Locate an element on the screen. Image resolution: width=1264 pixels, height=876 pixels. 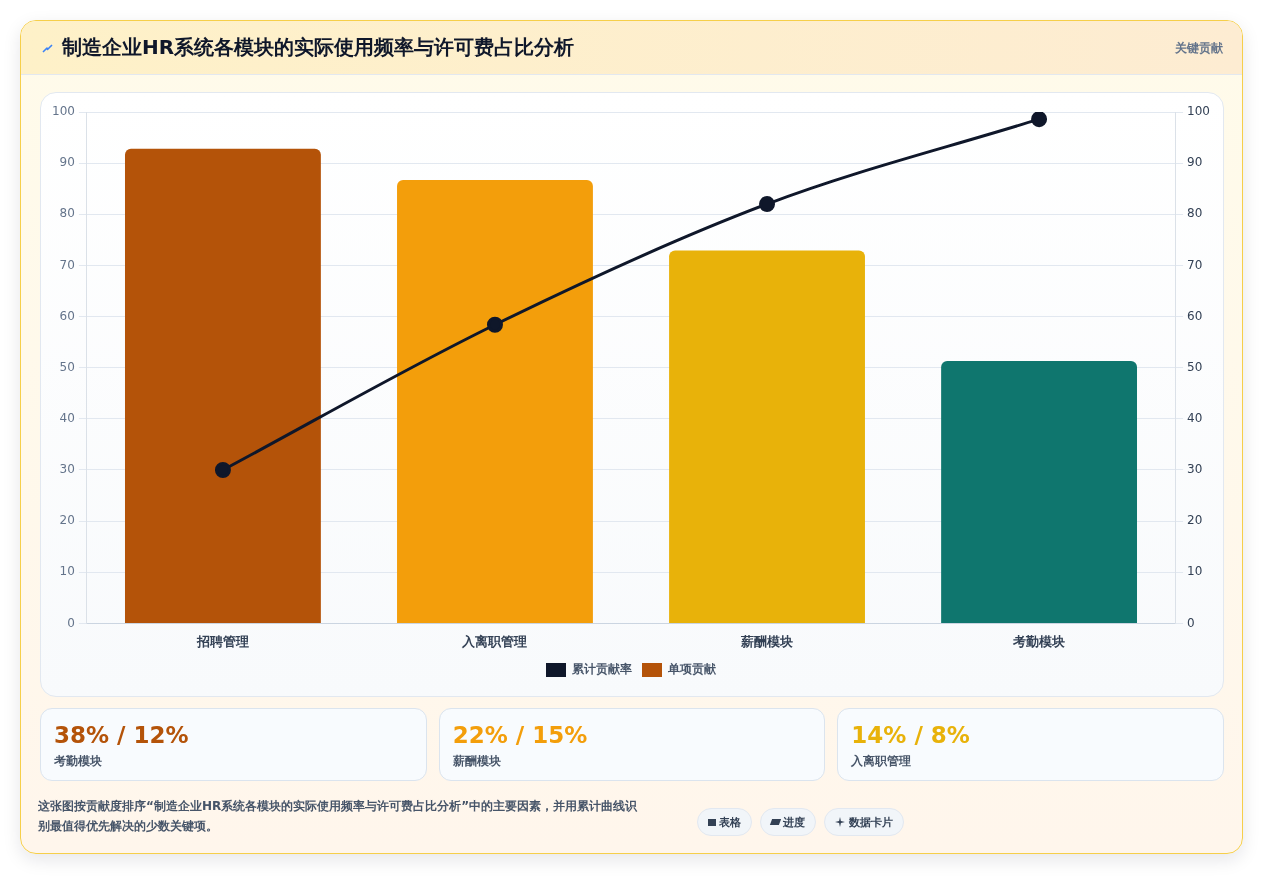
text: 表格 is located at coordinates (724, 822).